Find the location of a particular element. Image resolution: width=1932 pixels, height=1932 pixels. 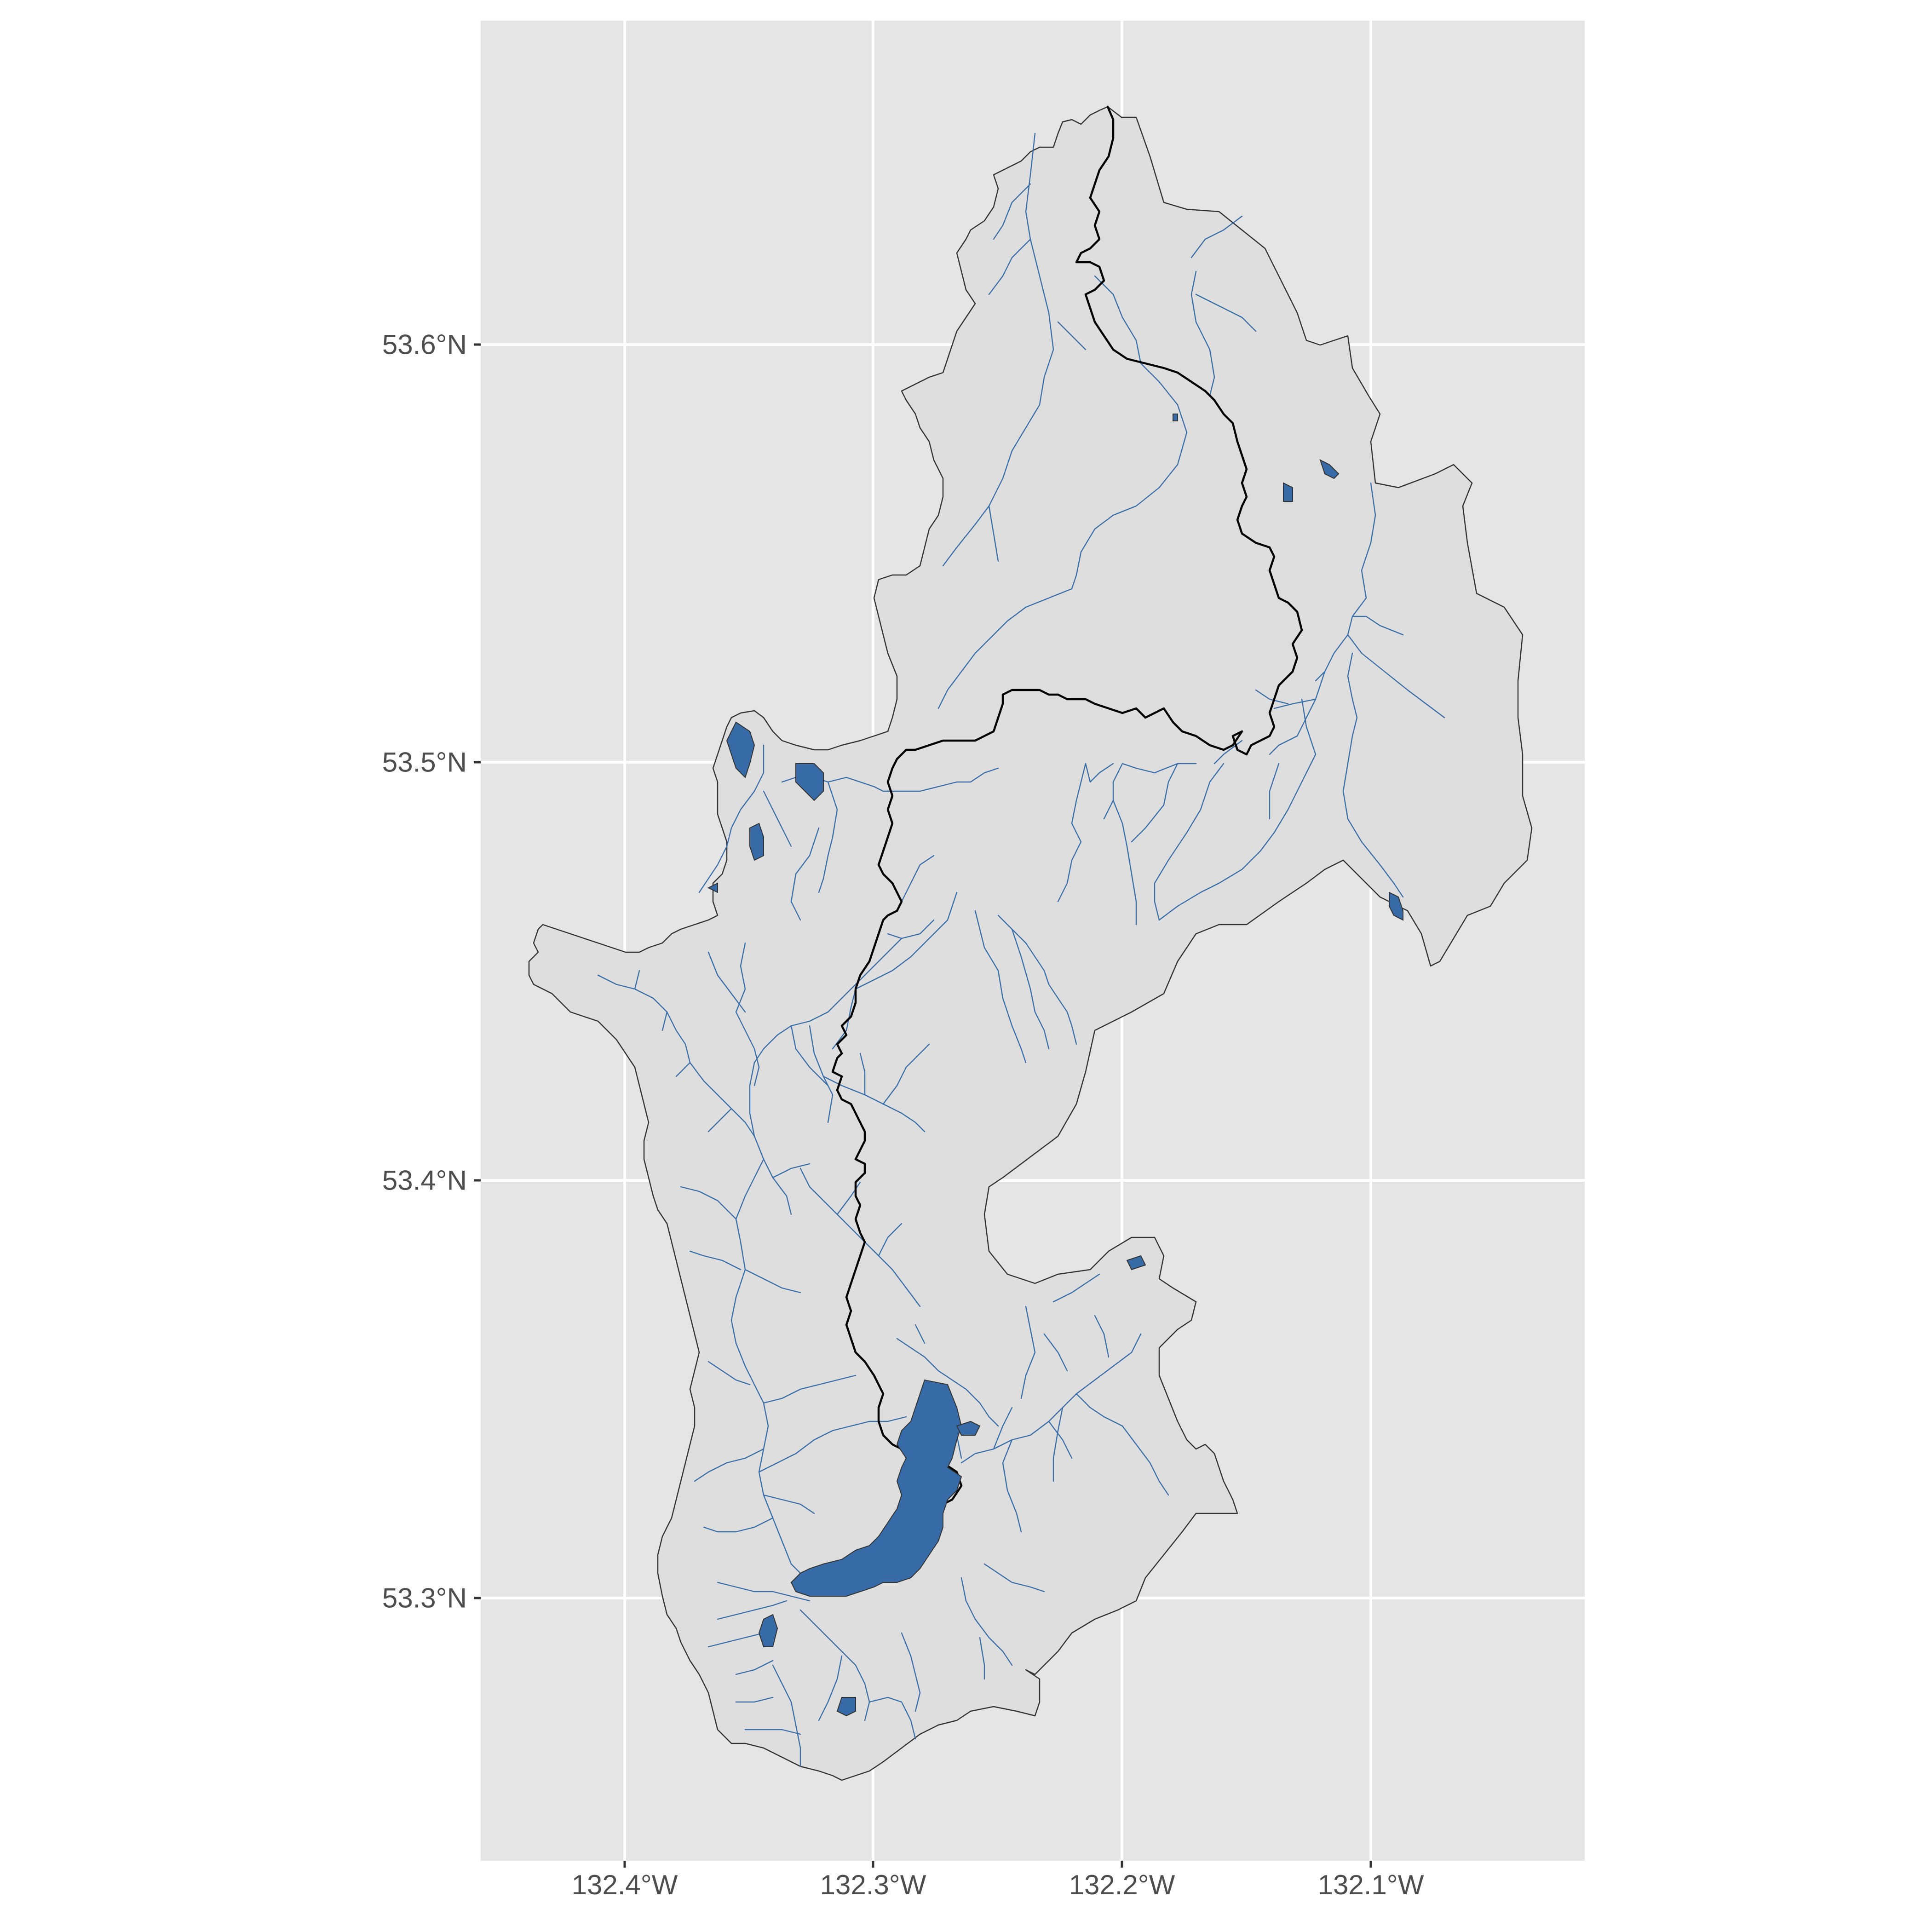

x-tick-label: 132.1°W is located at coordinates (1371, 1884).